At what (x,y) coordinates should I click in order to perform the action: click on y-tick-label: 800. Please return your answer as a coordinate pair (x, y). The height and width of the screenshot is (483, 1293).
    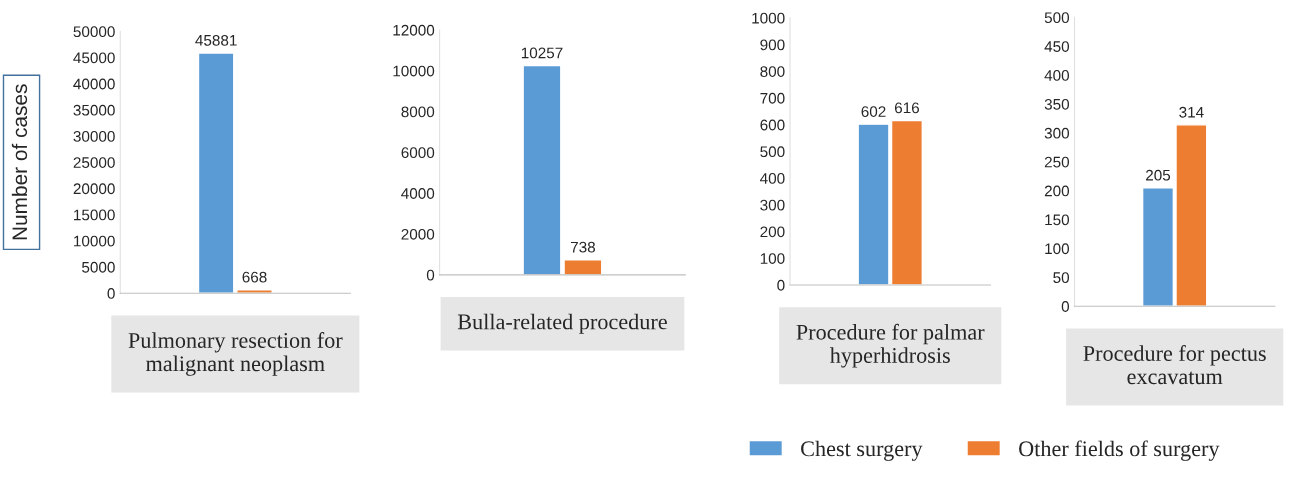
    Looking at the image, I should click on (772, 71).